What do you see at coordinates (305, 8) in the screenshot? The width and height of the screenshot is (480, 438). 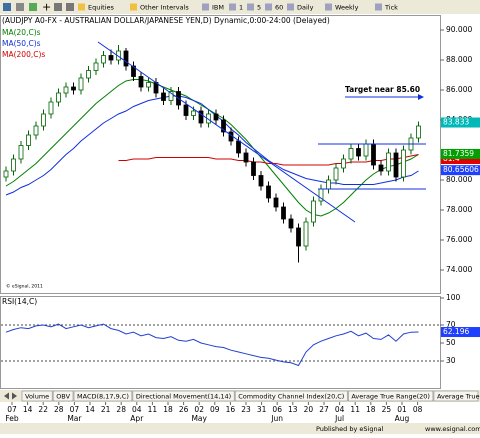 I see `toolbar-item: Daily` at bounding box center [305, 8].